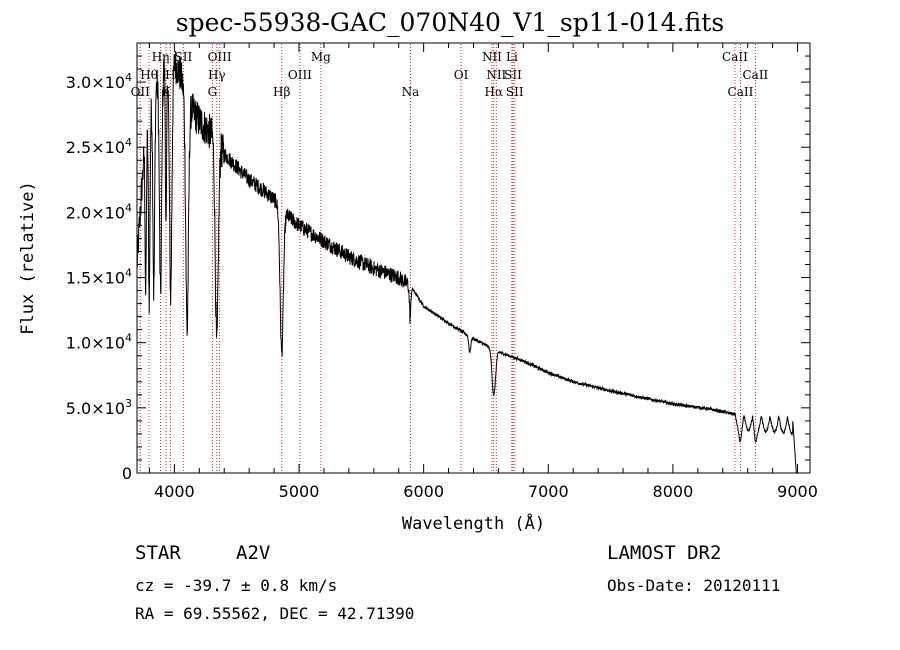 This screenshot has width=900, height=650. What do you see at coordinates (281, 92) in the screenshot?
I see `marker-label: Hβ` at bounding box center [281, 92].